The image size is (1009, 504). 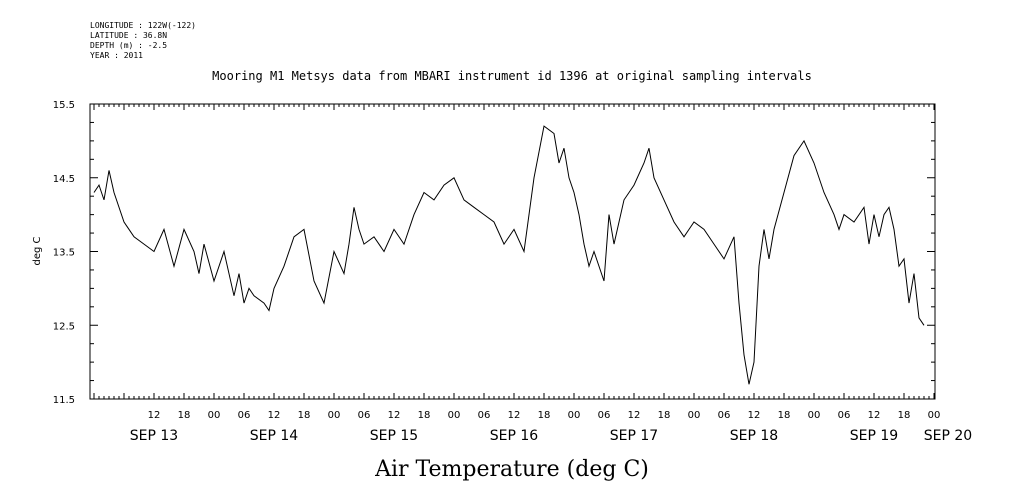 I want to click on x-date-label: SEP 20, so click(x=948, y=436).